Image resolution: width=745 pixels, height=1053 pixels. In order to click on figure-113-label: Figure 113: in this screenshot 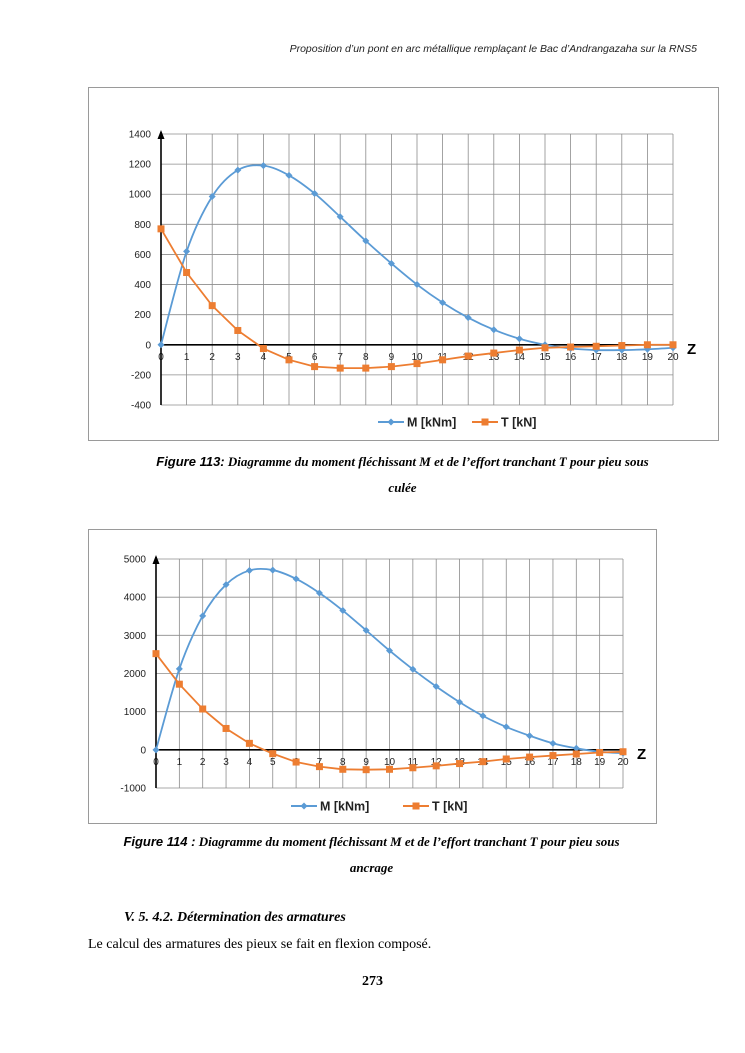, I will do `click(190, 461)`.